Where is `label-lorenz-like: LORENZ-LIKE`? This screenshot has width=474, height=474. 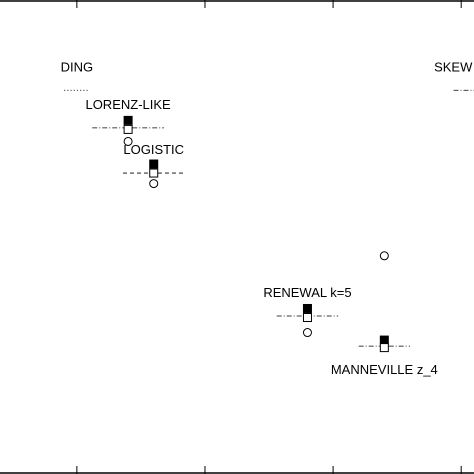
label-lorenz-like: LORENZ-LIKE is located at coordinates (128, 104).